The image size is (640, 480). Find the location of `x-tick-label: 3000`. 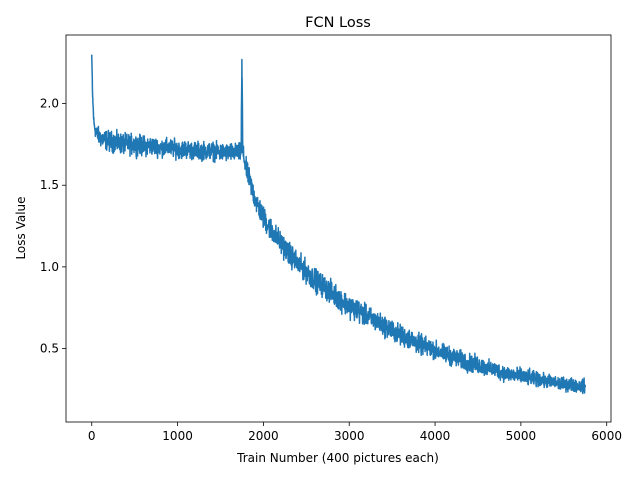

x-tick-label: 3000 is located at coordinates (349, 436).